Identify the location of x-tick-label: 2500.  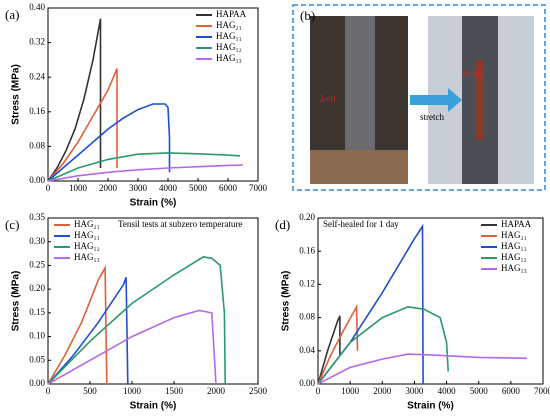
(258, 391).